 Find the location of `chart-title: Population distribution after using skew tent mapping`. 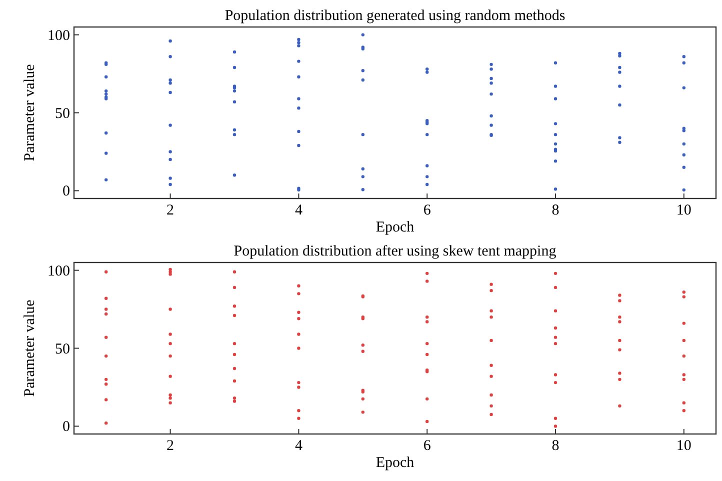

chart-title: Population distribution after using skew tent mapping is located at coordinates (395, 252).